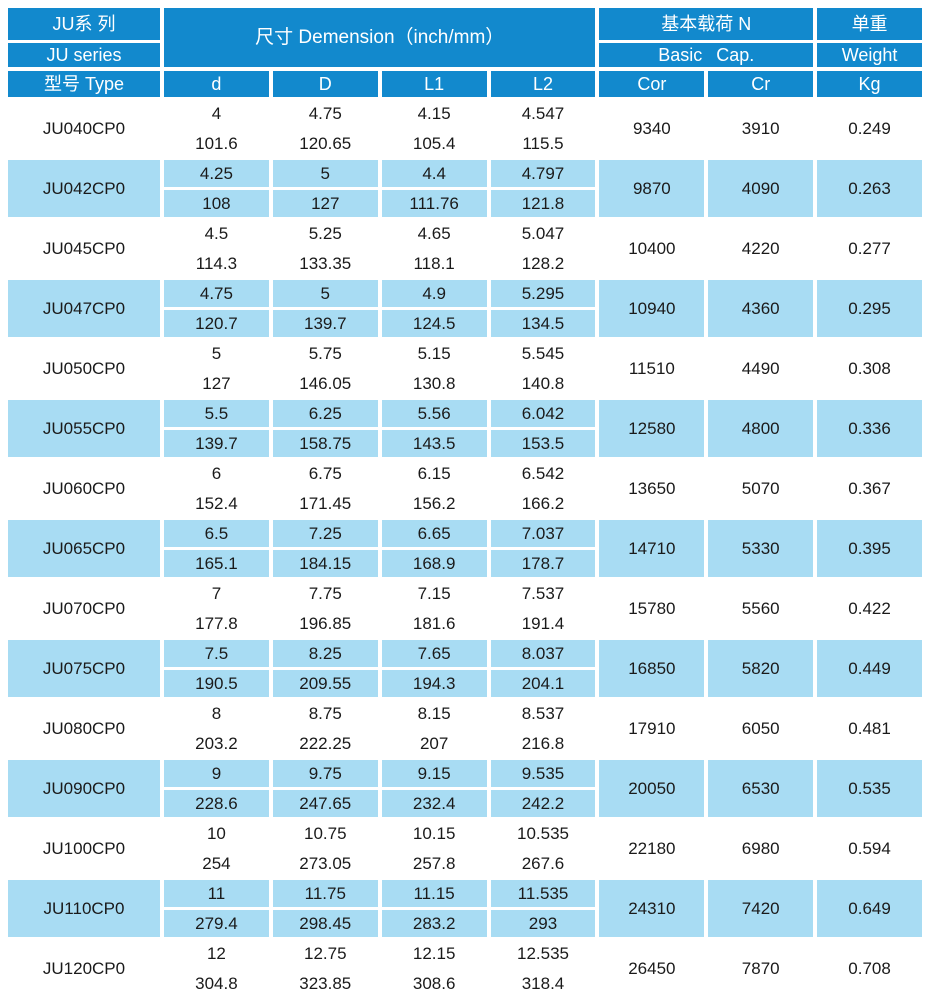 This screenshot has width=930, height=998. Describe the element at coordinates (543, 173) in the screenshot. I see `l2-inch-cell: 4.797` at that location.